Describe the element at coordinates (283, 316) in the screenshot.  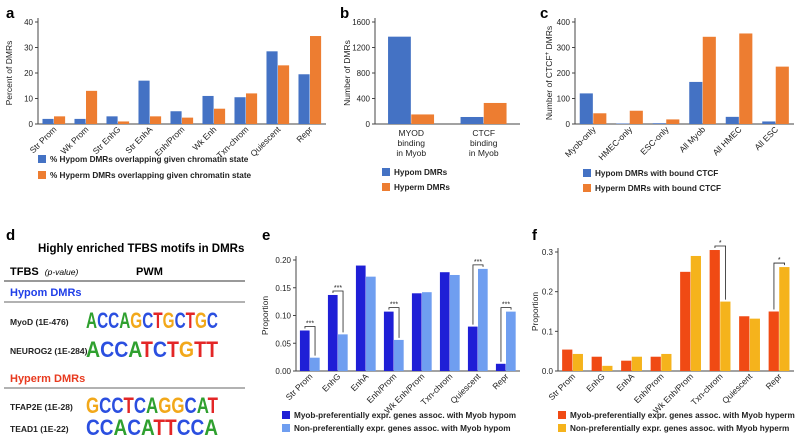
I see `y-tick-label: 0.10` at that location.